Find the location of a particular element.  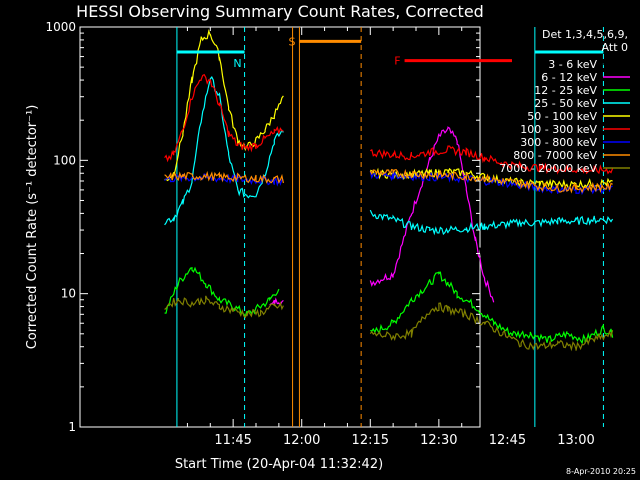

x-tick-label: 12:15 is located at coordinates (370, 440).